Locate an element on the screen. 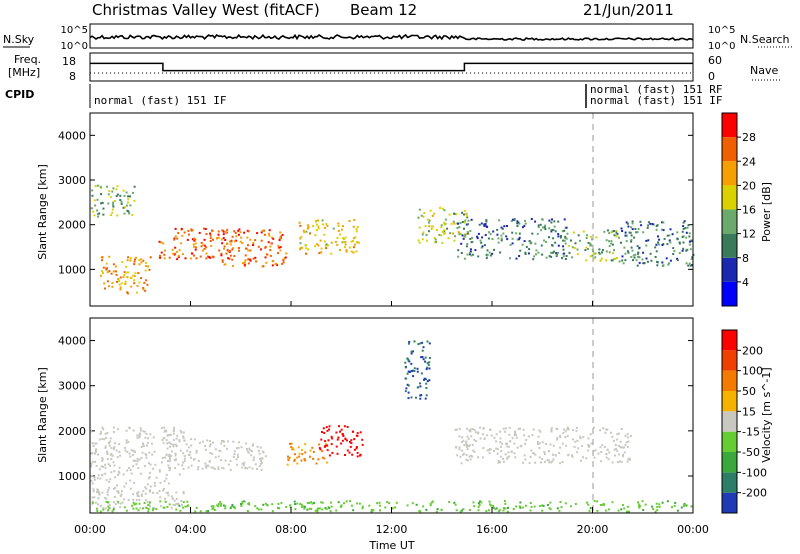 This screenshot has height=554, width=800. noise-right-tick-low: 10^0 is located at coordinates (721, 46).